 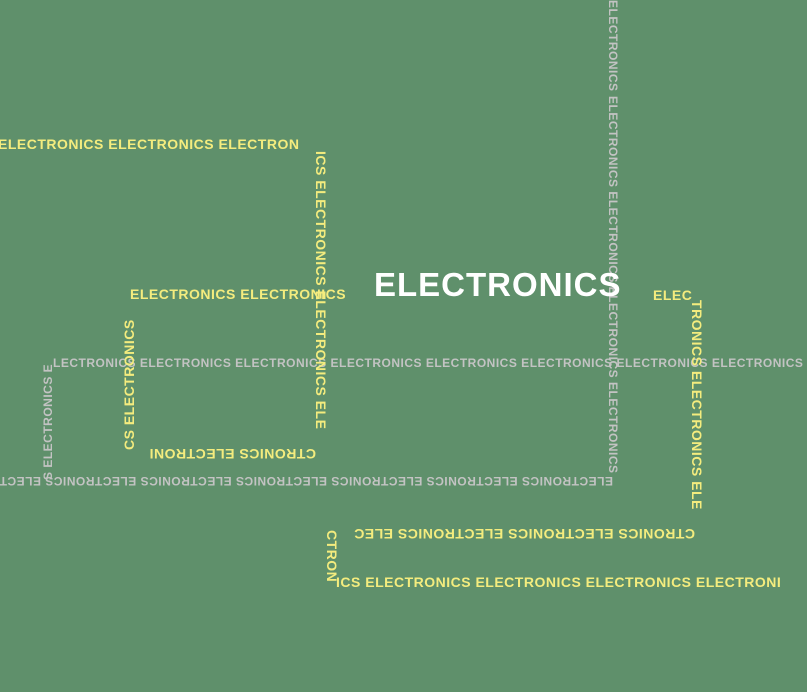 What do you see at coordinates (673, 295) in the screenshot?
I see `yellow-path-right-short: ELEC` at bounding box center [673, 295].